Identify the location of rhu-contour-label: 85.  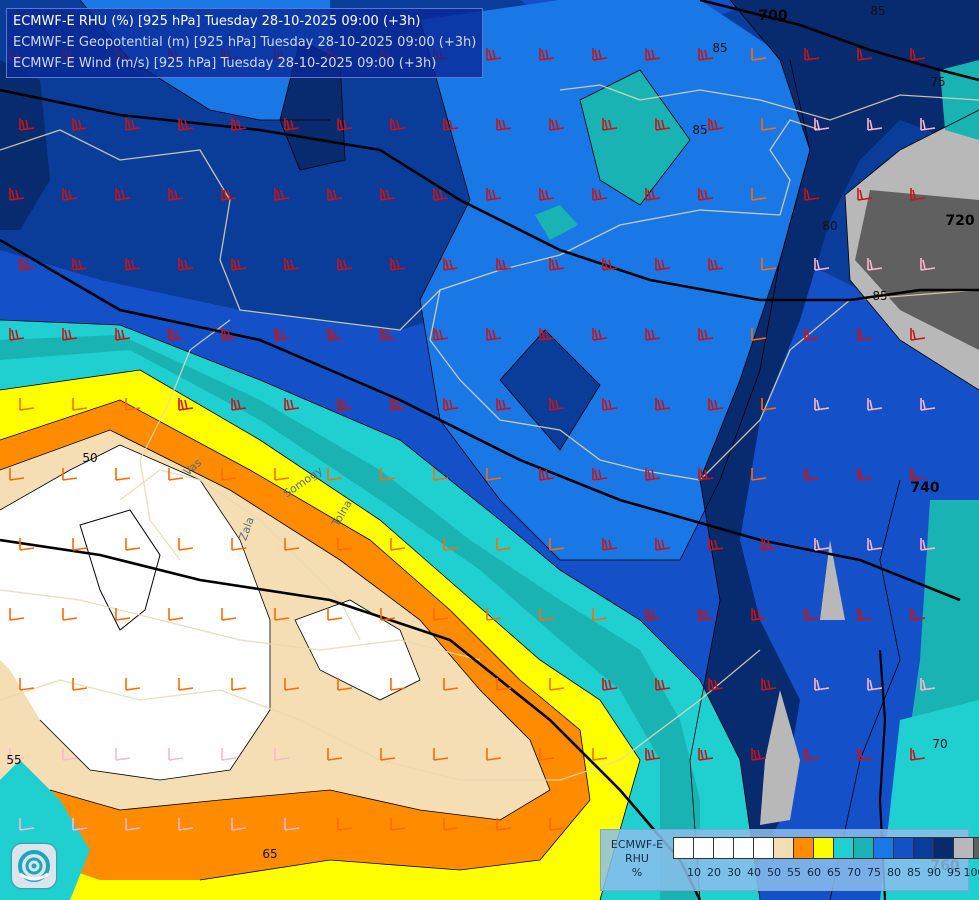
(699, 130).